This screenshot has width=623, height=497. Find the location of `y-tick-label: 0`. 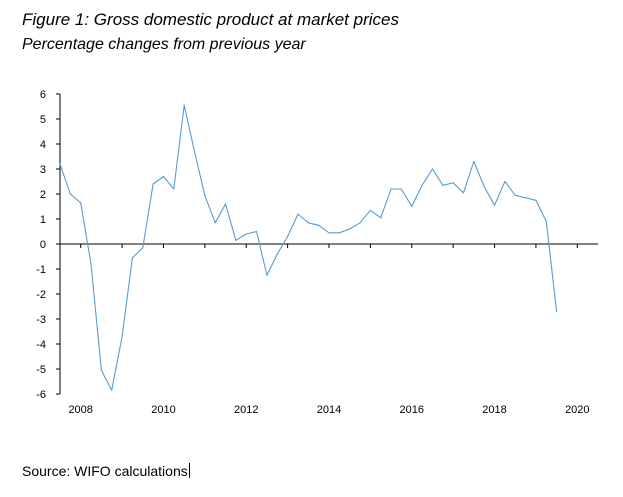

y-tick-label: 0 is located at coordinates (43, 245).